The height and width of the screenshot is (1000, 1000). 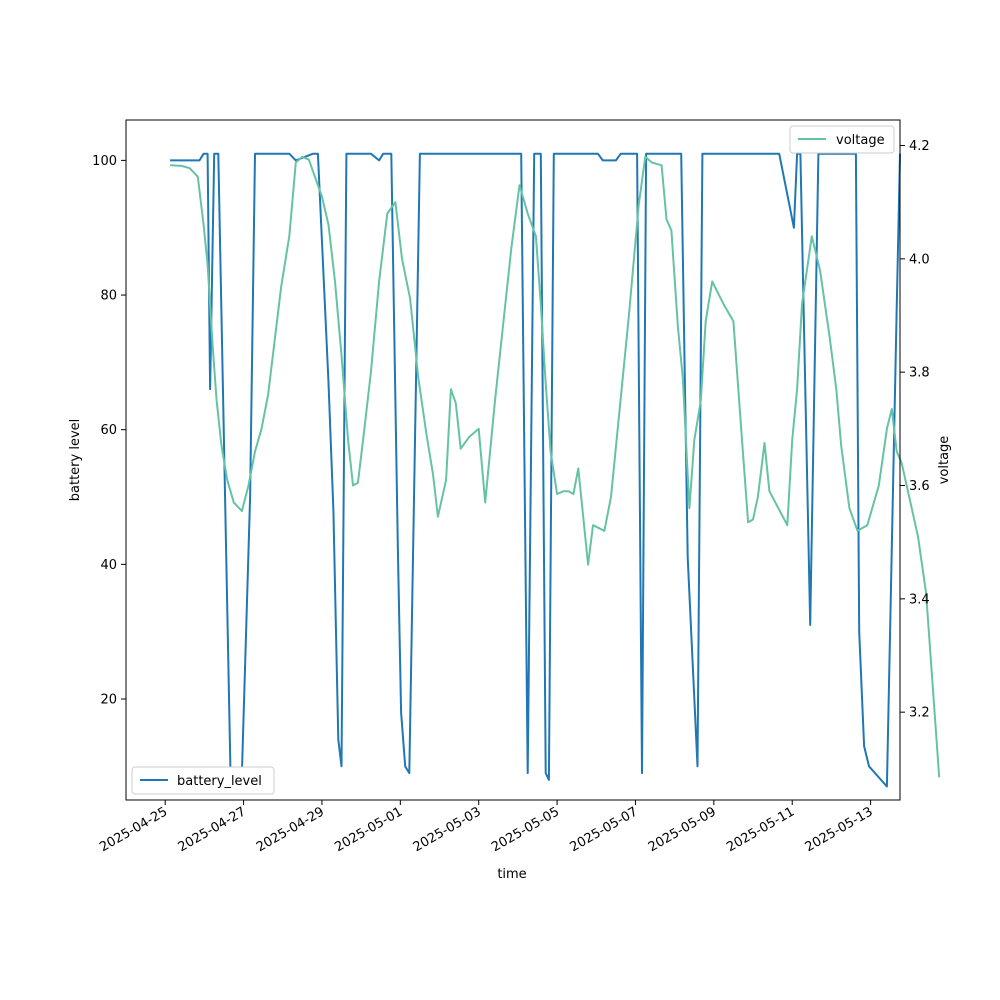 What do you see at coordinates (447, 829) in the screenshot?
I see `x-tick-label: 2025-05-03` at bounding box center [447, 829].